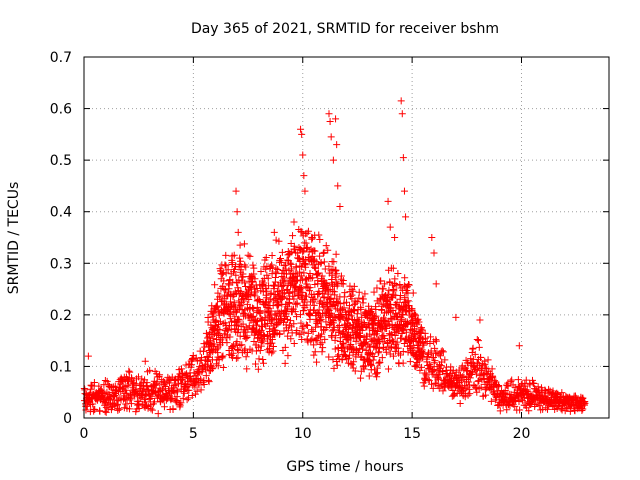 This screenshot has width=640, height=480. I want to click on x-tick-label: 10, so click(303, 434).